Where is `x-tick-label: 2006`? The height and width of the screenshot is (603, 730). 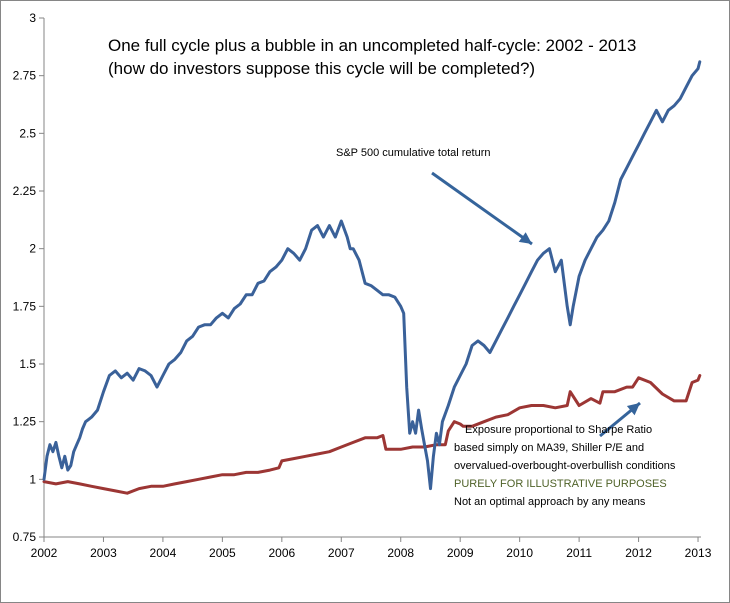 x-tick-label: 2006 is located at coordinates (281, 553).